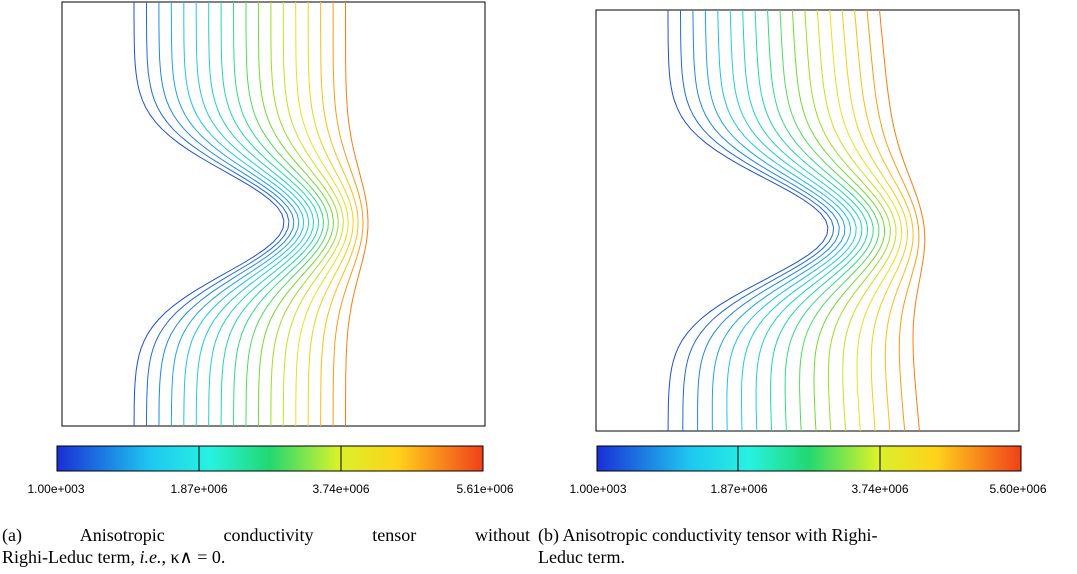 Image resolution: width=1077 pixels, height=574 pixels. Describe the element at coordinates (193, 557) in the screenshot. I see `caption-text: , κ∧ = 0.` at that location.